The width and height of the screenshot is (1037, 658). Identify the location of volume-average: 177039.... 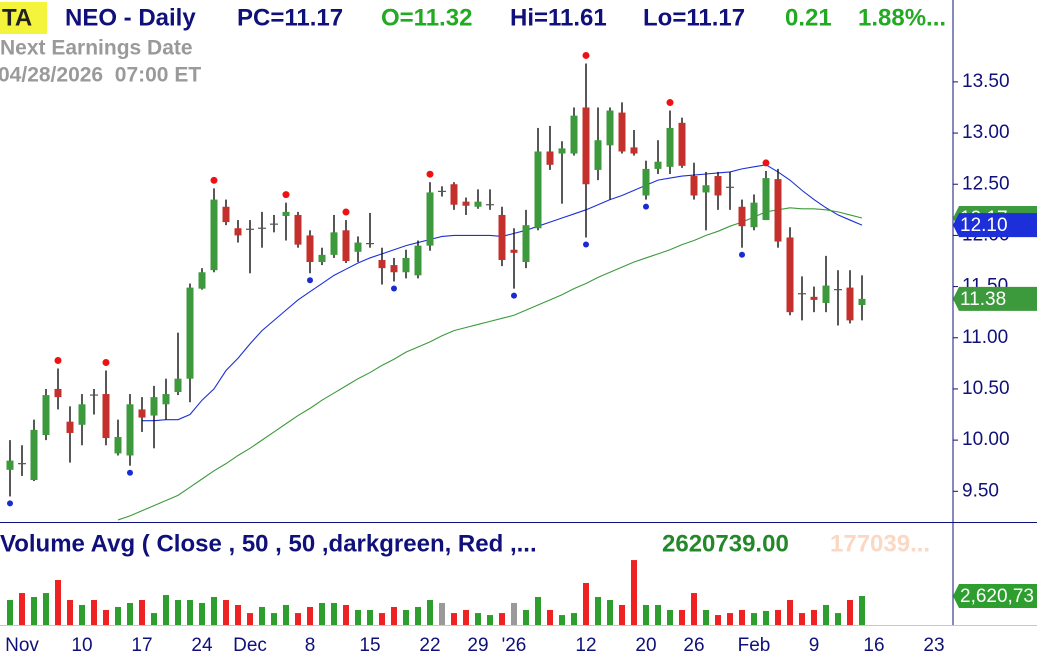
(880, 543).